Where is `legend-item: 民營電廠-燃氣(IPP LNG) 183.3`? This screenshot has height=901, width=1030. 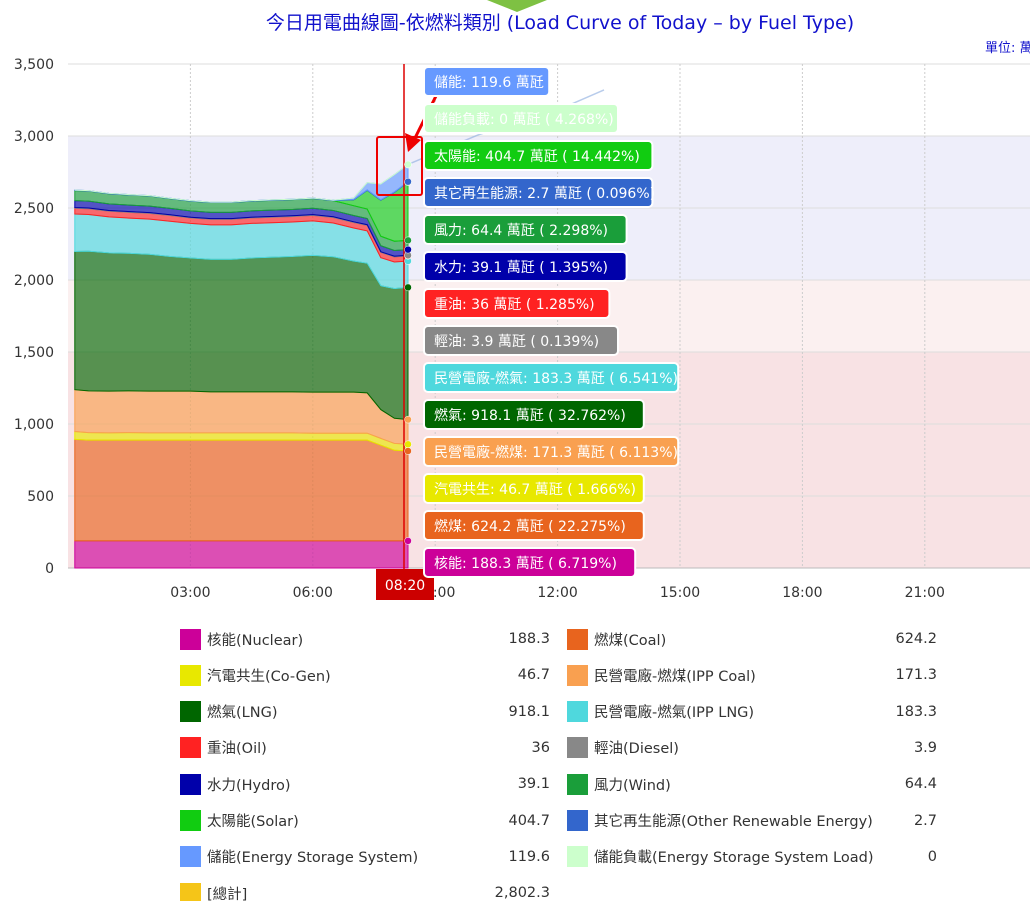 legend-item: 民營電廠-燃氣(IPP LNG) 183.3 is located at coordinates (754, 712).